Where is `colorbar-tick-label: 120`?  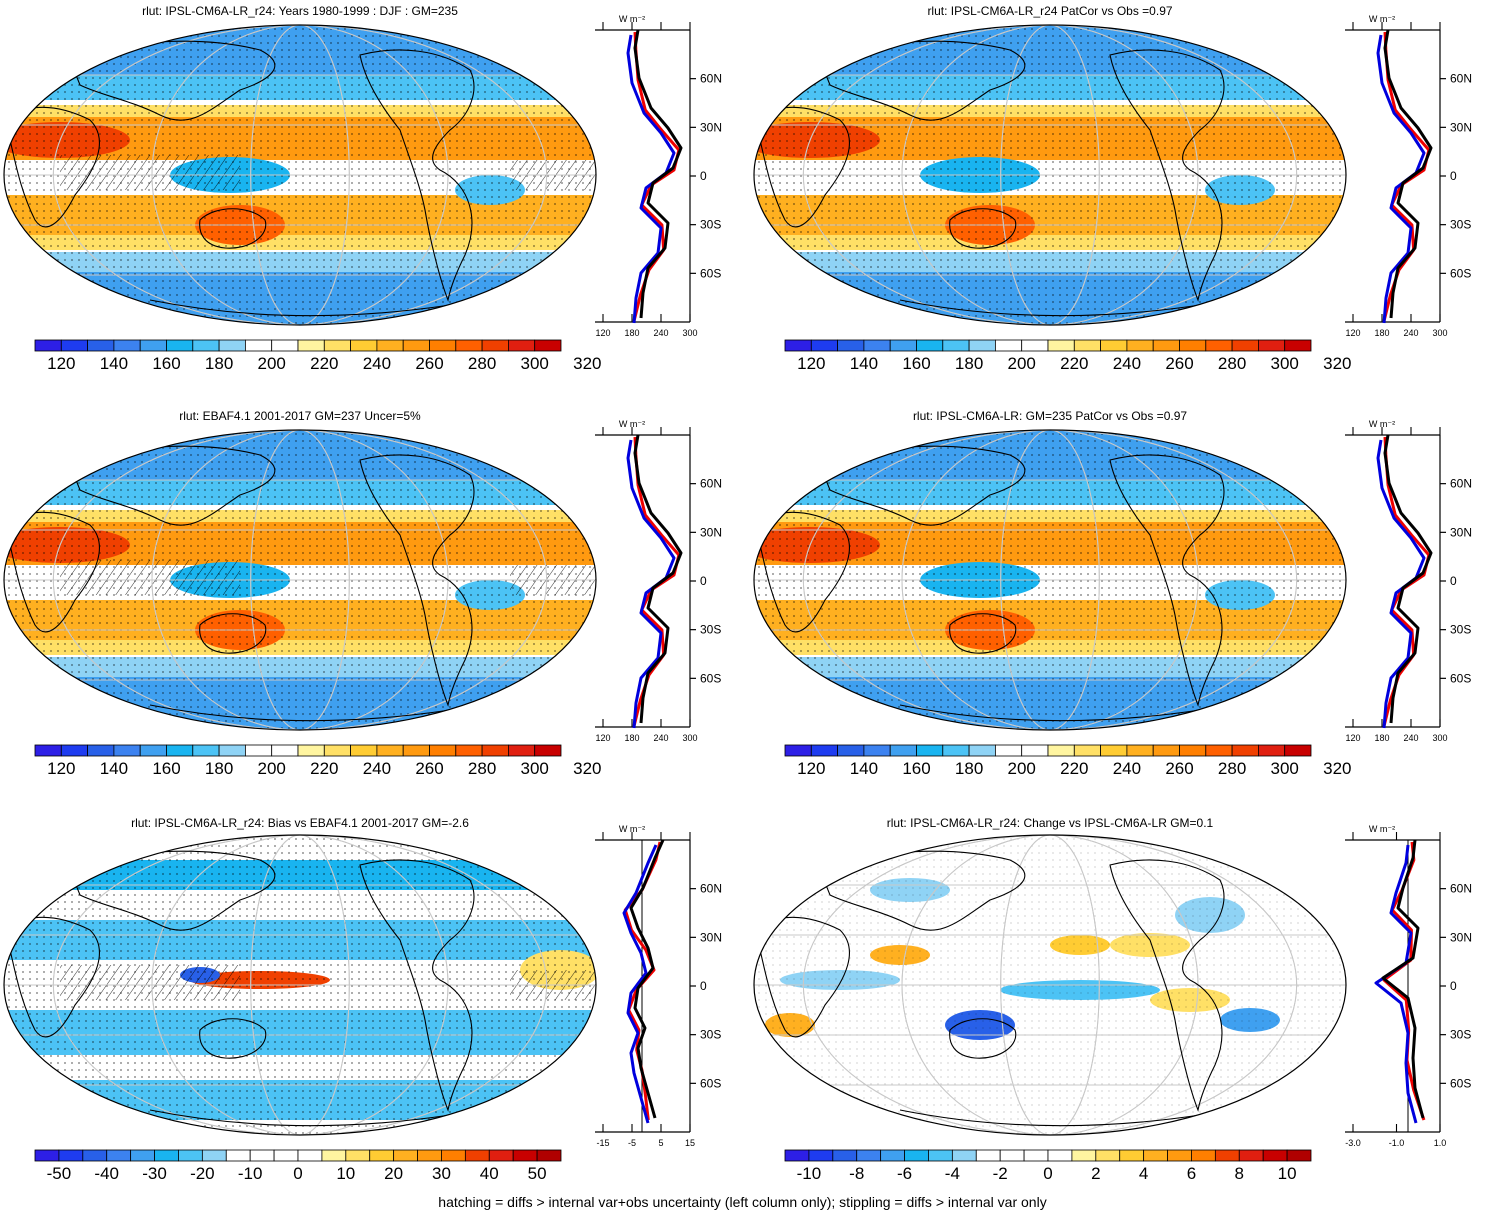
colorbar-tick-label: 120 is located at coordinates (811, 363).